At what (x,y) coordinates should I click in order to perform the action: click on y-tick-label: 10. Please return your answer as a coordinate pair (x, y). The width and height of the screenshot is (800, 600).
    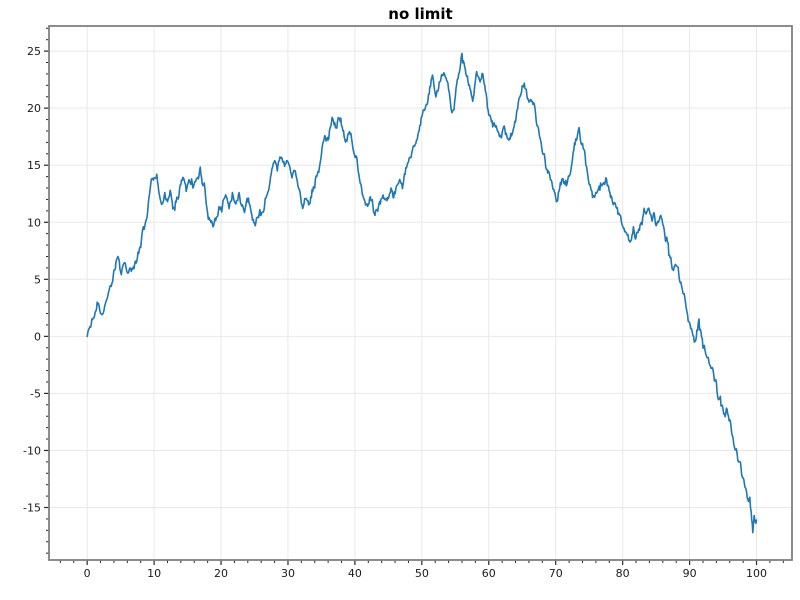
    Looking at the image, I should click on (34, 222).